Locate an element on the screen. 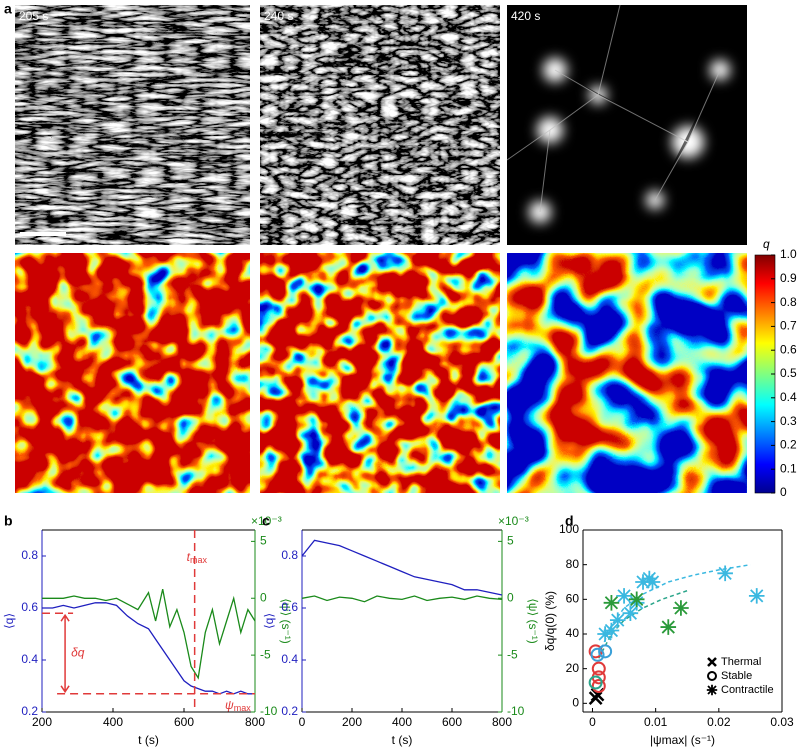 Image resolution: width=799 pixels, height=753 pixels. colorbar-tick-label: 0.8 is located at coordinates (788, 302).